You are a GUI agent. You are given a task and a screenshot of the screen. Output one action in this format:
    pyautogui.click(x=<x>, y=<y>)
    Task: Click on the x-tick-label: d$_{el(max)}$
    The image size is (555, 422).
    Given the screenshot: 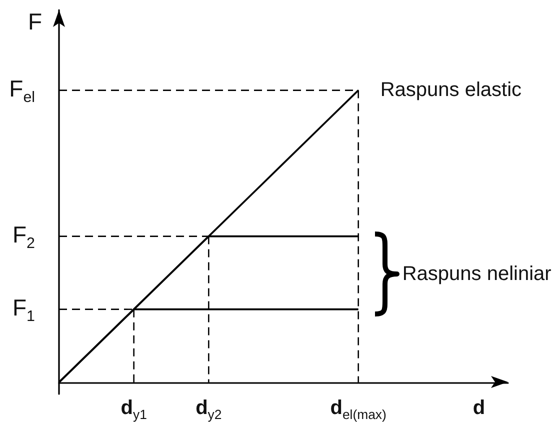 What is the action you would take?
    pyautogui.click(x=358, y=409)
    